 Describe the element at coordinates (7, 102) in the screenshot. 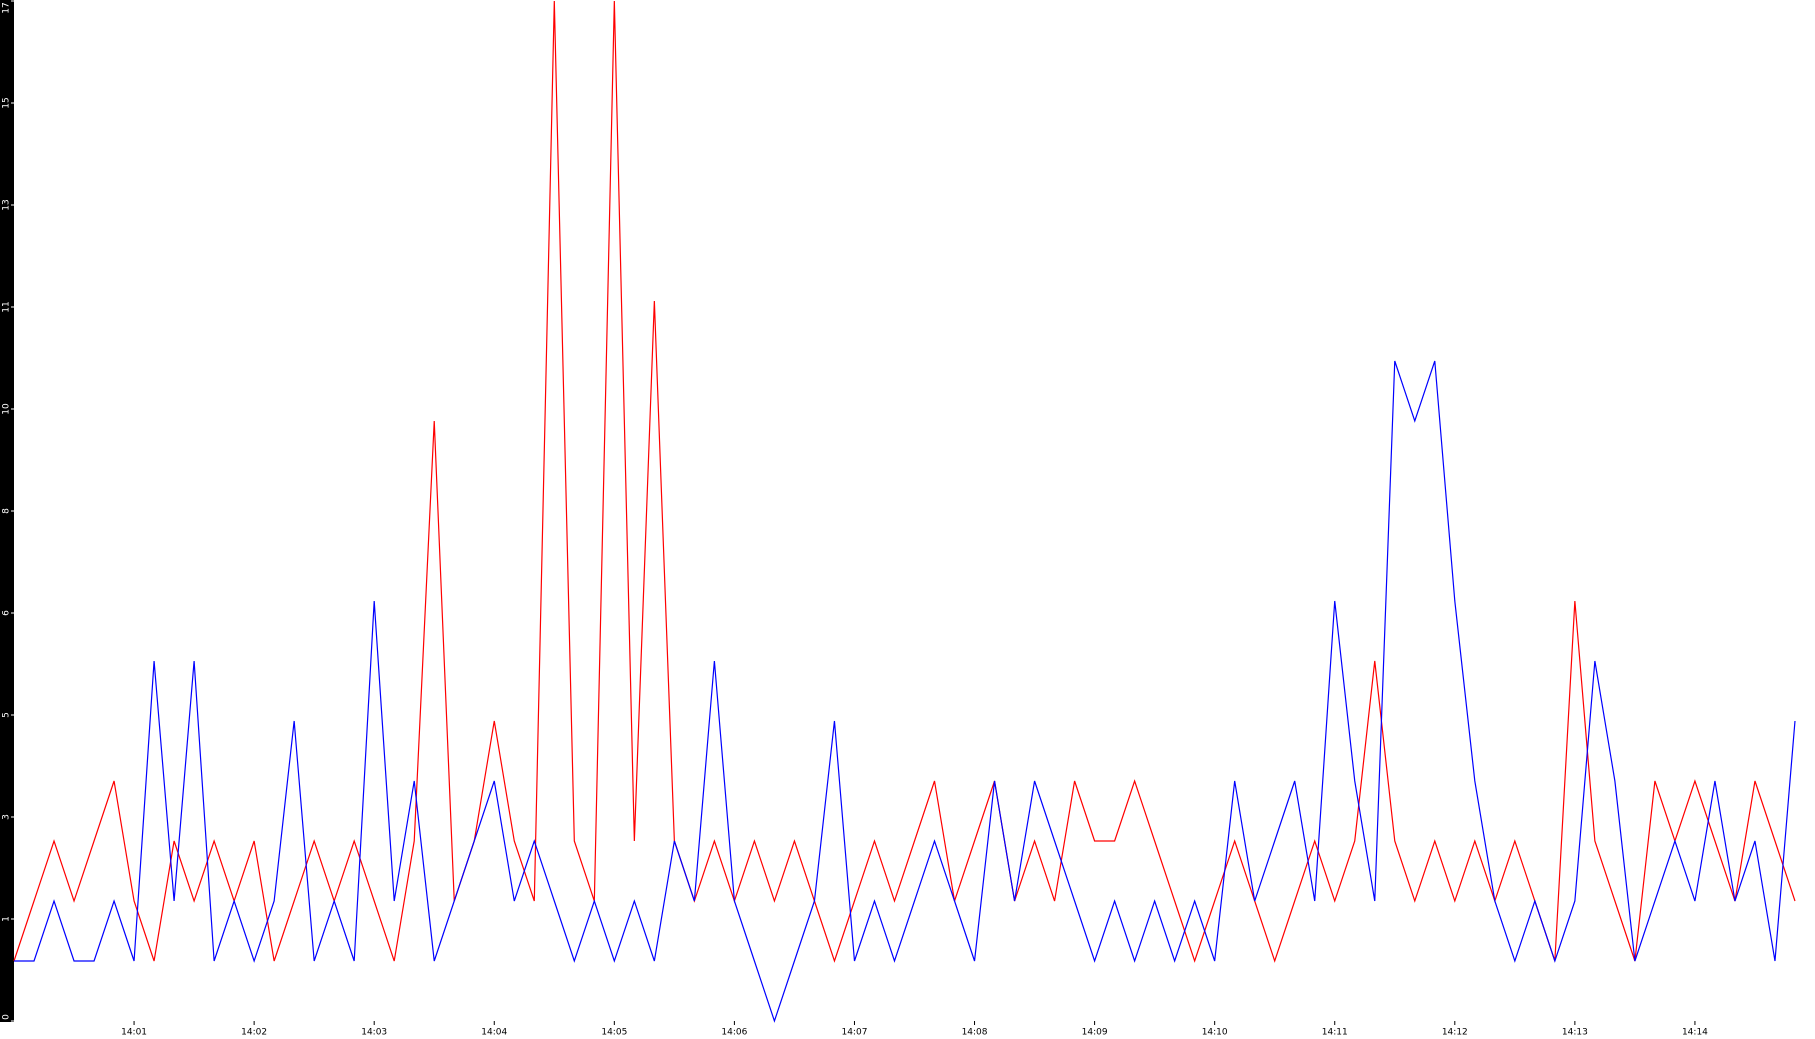

I see `y-tick-label: 15` at that location.